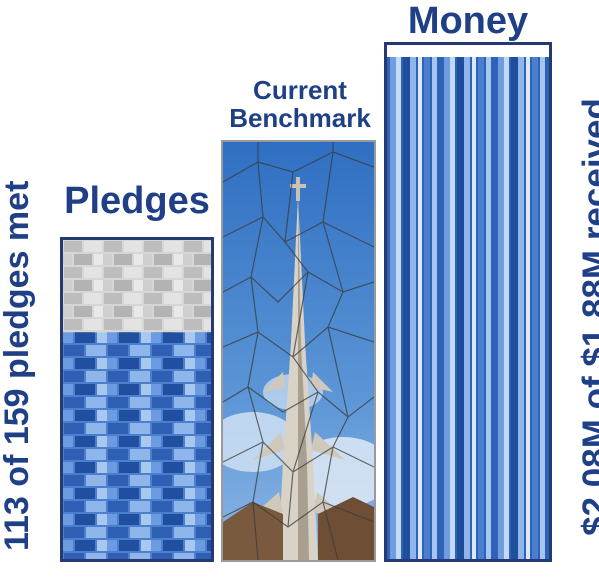 The image size is (599, 577). Describe the element at coordinates (300, 90) in the screenshot. I see `benchmark-title-line-1: Current` at that location.